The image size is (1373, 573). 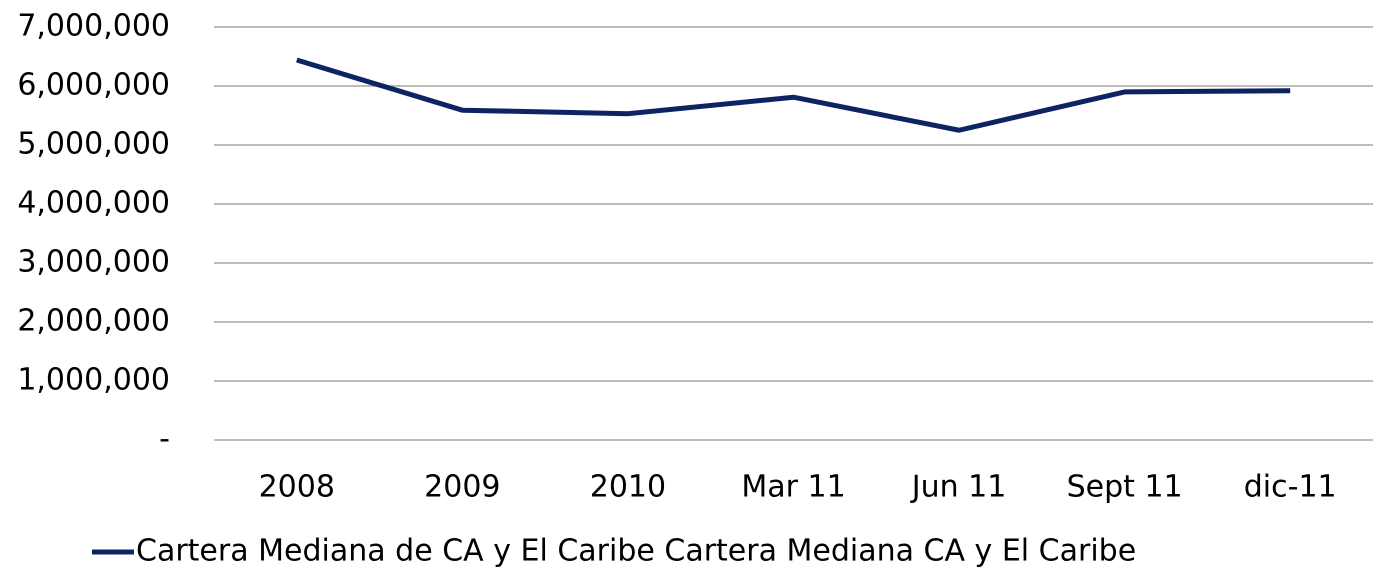 What do you see at coordinates (93, 85) in the screenshot?
I see `y-tick-label: 6,000,000` at bounding box center [93, 85].